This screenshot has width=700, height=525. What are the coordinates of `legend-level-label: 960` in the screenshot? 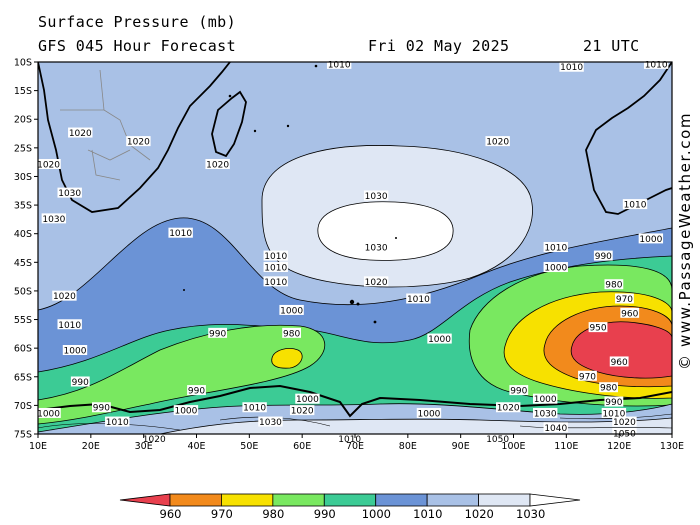 It's located at (170, 514).